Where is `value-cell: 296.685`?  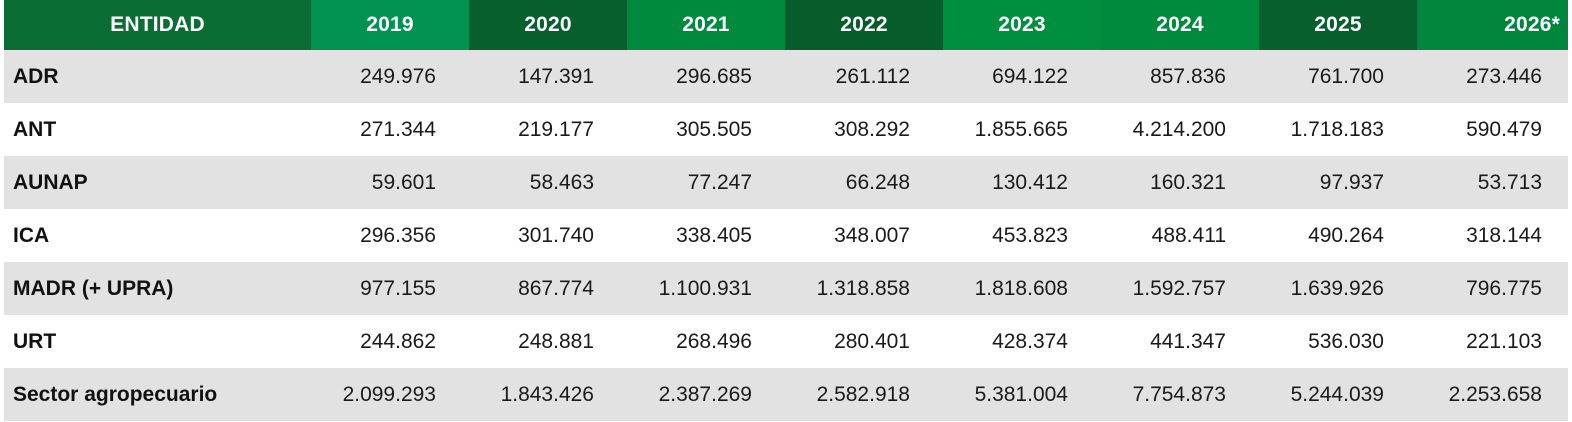
value-cell: 296.685 is located at coordinates (706, 76).